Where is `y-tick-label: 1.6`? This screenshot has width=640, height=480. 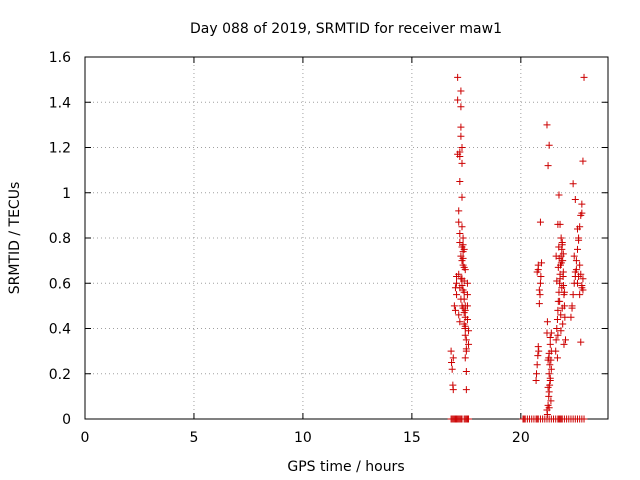
y-tick-label: 1.6 is located at coordinates (60, 58).